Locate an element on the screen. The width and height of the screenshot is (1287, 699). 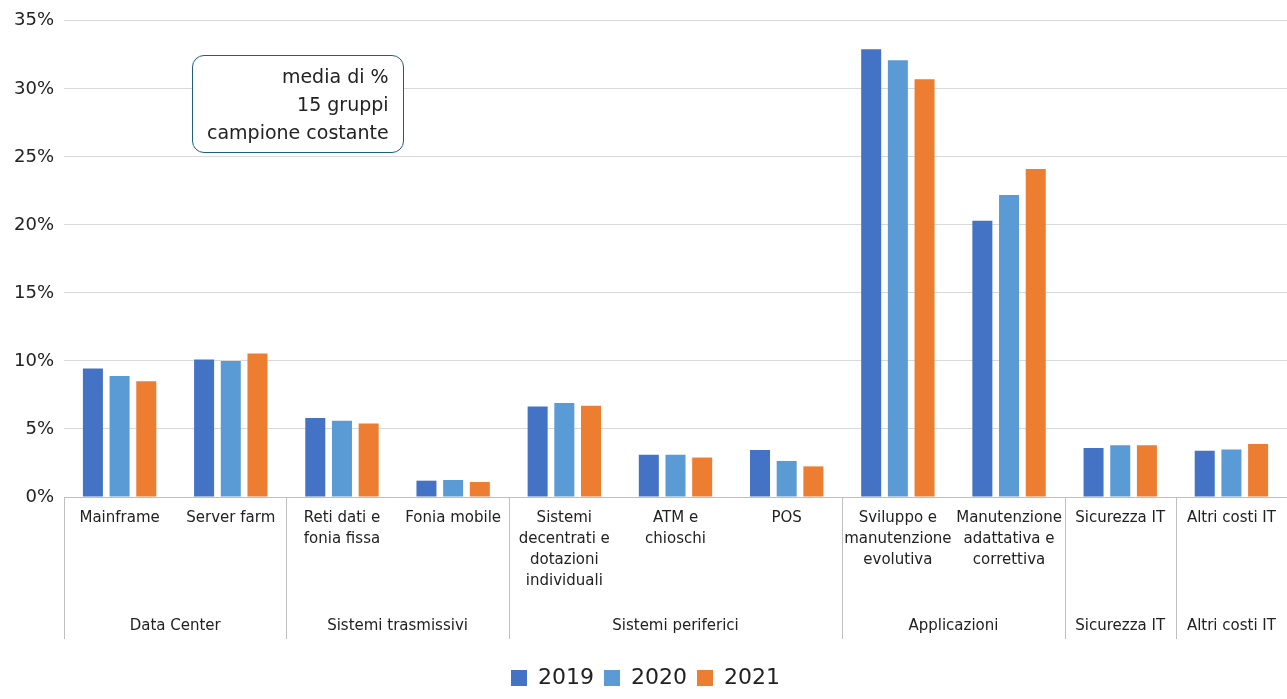
x-tick-label: POS is located at coordinates (786, 517).